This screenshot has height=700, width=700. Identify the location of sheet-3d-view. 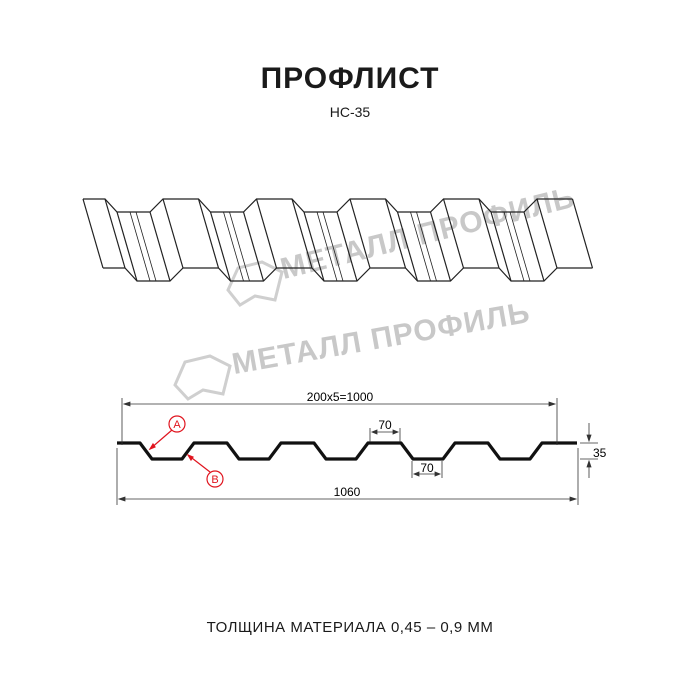
(338, 240).